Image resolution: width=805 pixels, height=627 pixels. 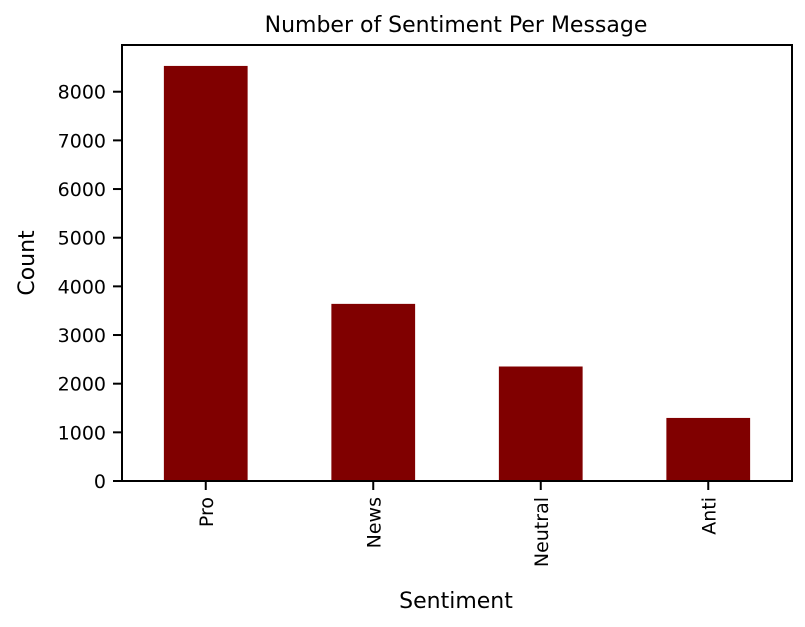 What do you see at coordinates (542, 532) in the screenshot?
I see `x-tick-label-neutral: Neutral` at bounding box center [542, 532].